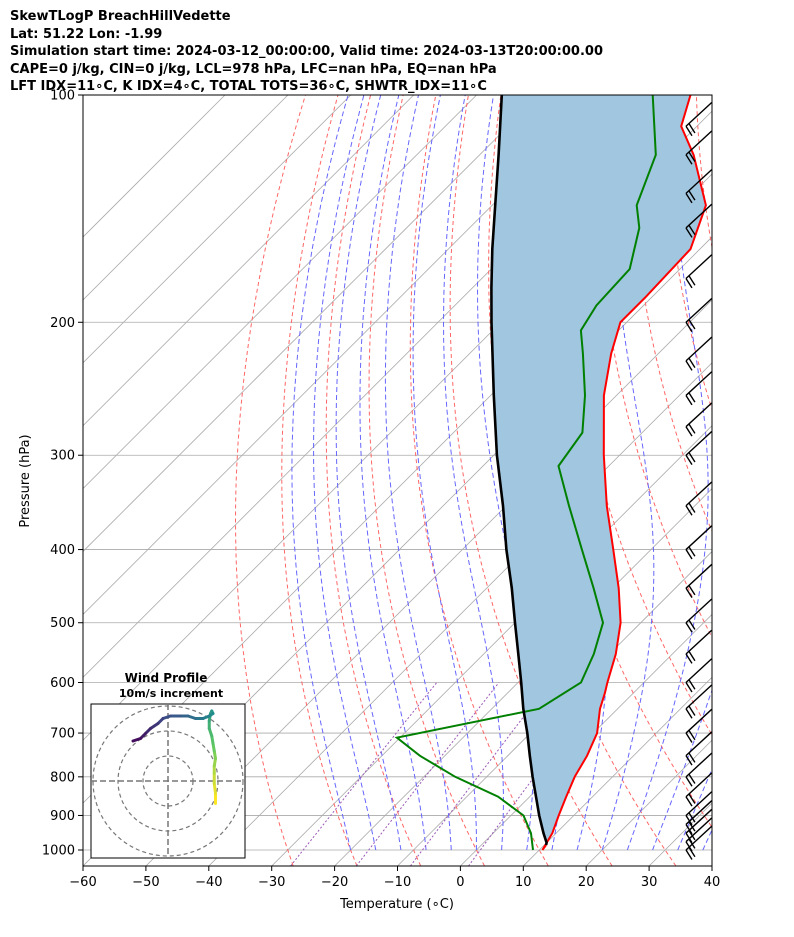 The image size is (794, 937). What do you see at coordinates (62, 456) in the screenshot?
I see `y-tick-label: 300` at bounding box center [62, 456].